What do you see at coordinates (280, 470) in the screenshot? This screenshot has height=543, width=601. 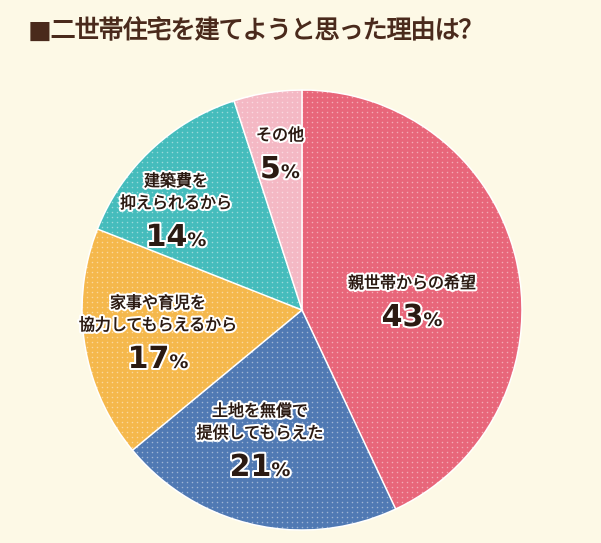 I see `slice-unit-1: %` at bounding box center [280, 470].